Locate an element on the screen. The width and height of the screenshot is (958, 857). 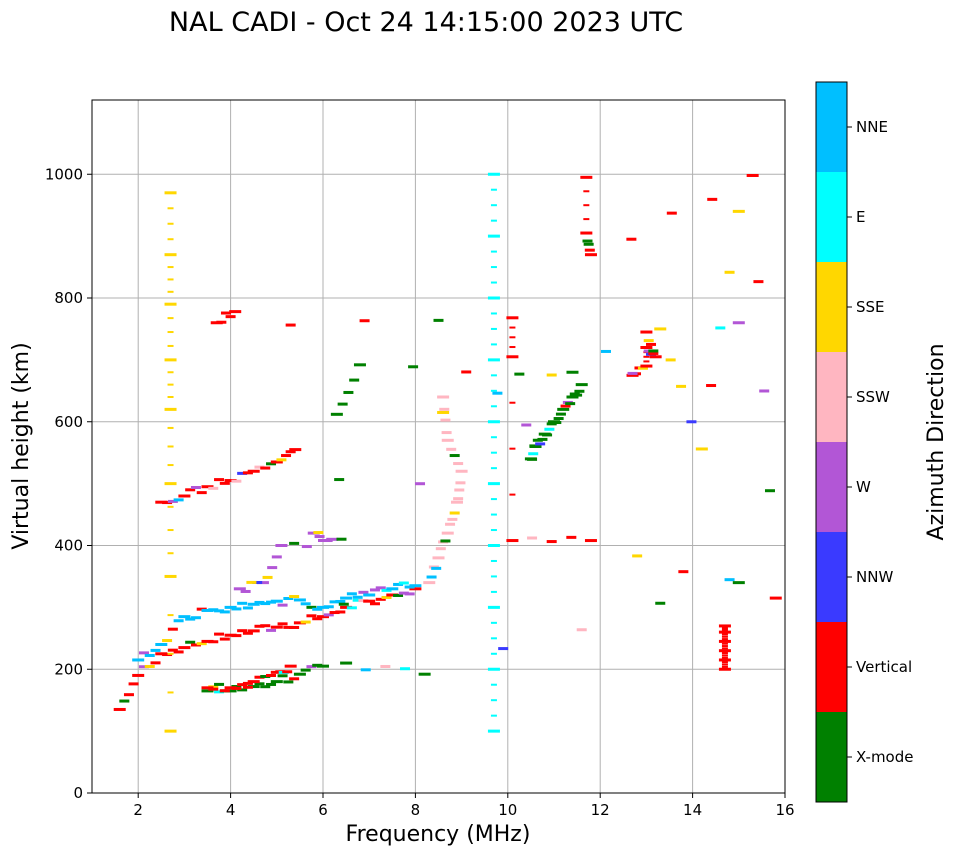
x-tick-label: 16 is located at coordinates (784, 810).